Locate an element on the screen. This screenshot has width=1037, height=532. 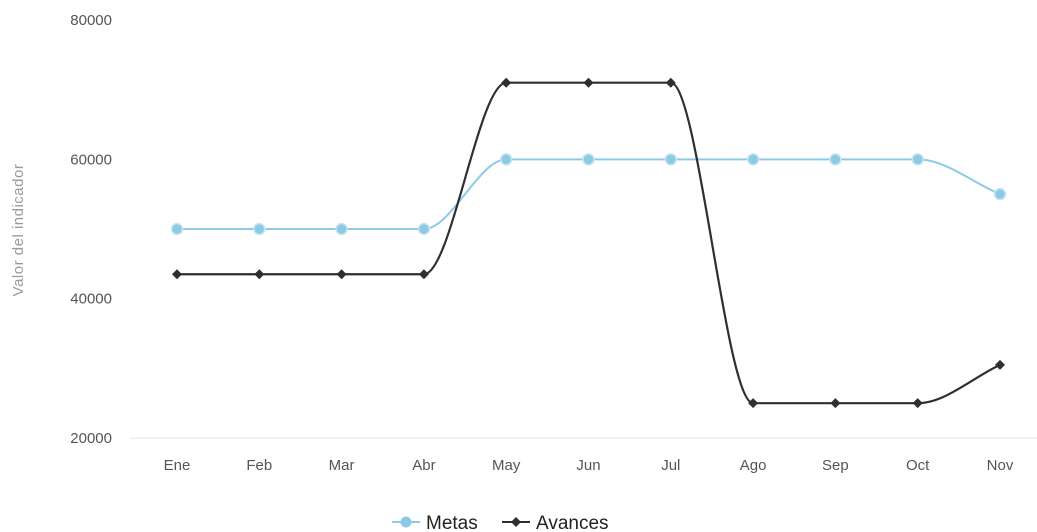
x-tick-label: Jul is located at coordinates (670, 465).